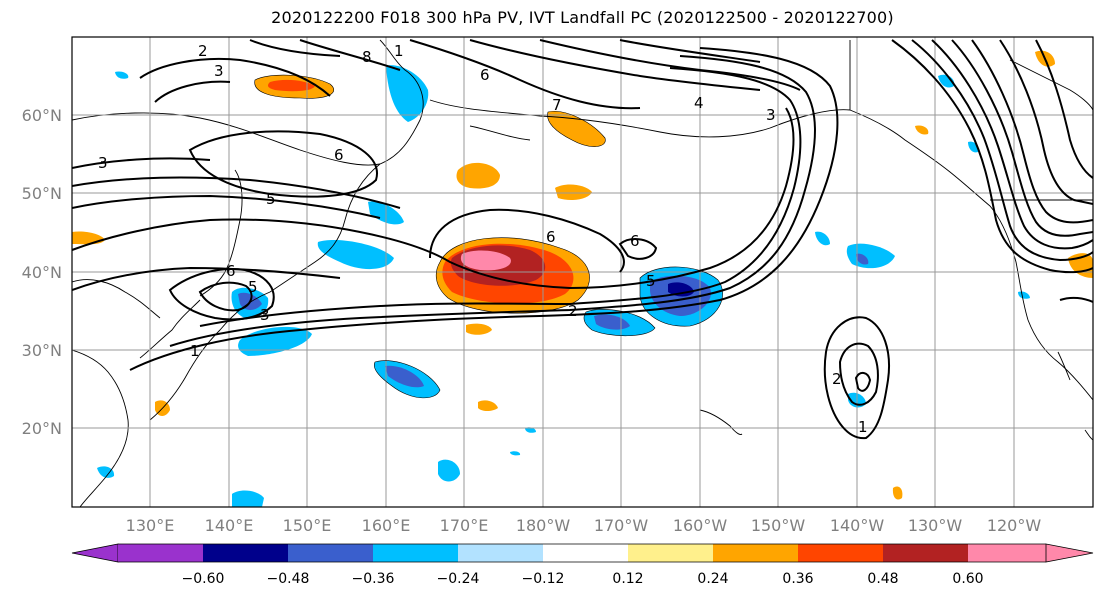 The width and height of the screenshot is (1105, 601). Describe the element at coordinates (42, 428) in the screenshot. I see `lat-label: 20°N` at that location.